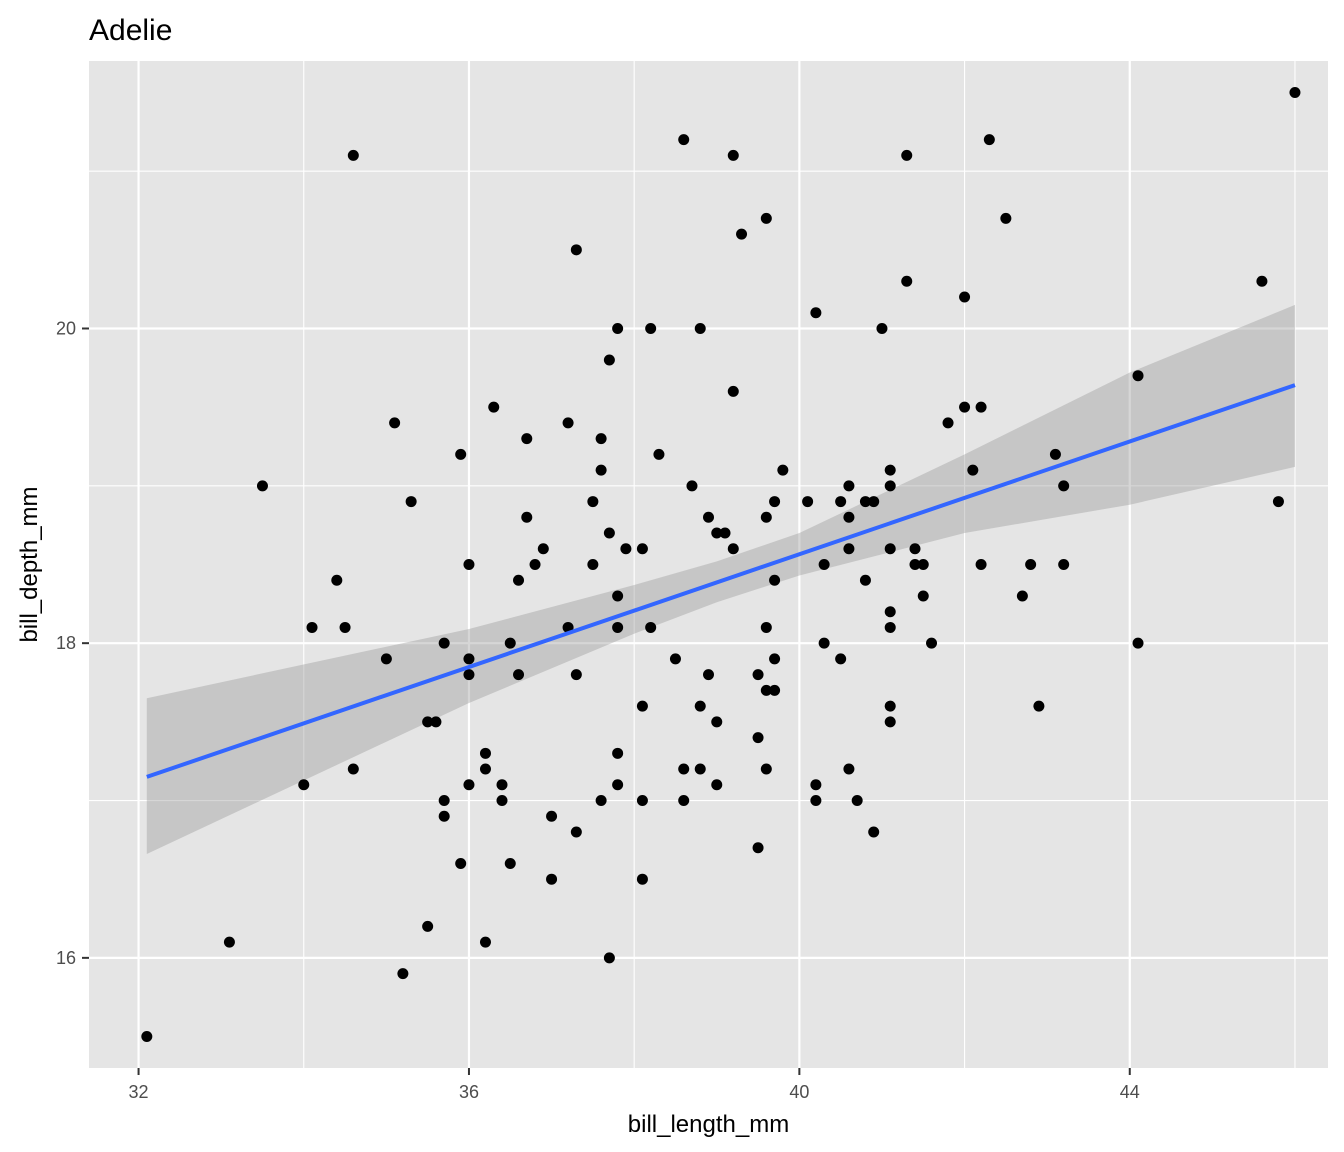 This screenshot has width=1344, height=1152. Describe the element at coordinates (66, 643) in the screenshot. I see `y-tick-label: 18` at that location.